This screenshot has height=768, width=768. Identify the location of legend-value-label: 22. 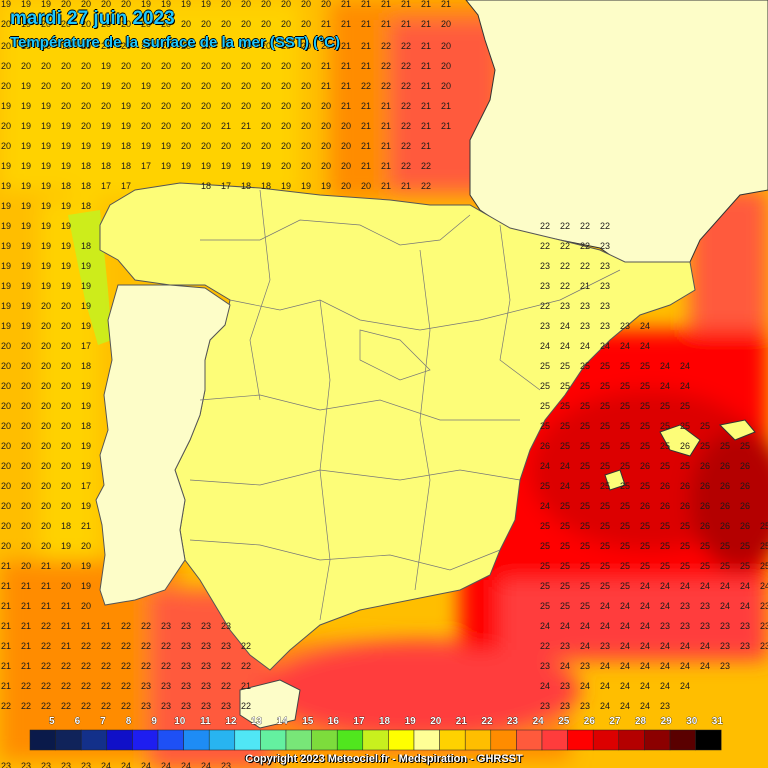
(487, 721).